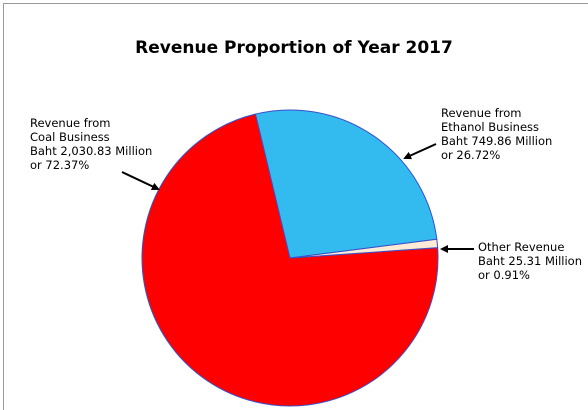 The image size is (588, 410). What do you see at coordinates (504, 275) in the screenshot?
I see `value-label: or 0.91%` at bounding box center [504, 275].